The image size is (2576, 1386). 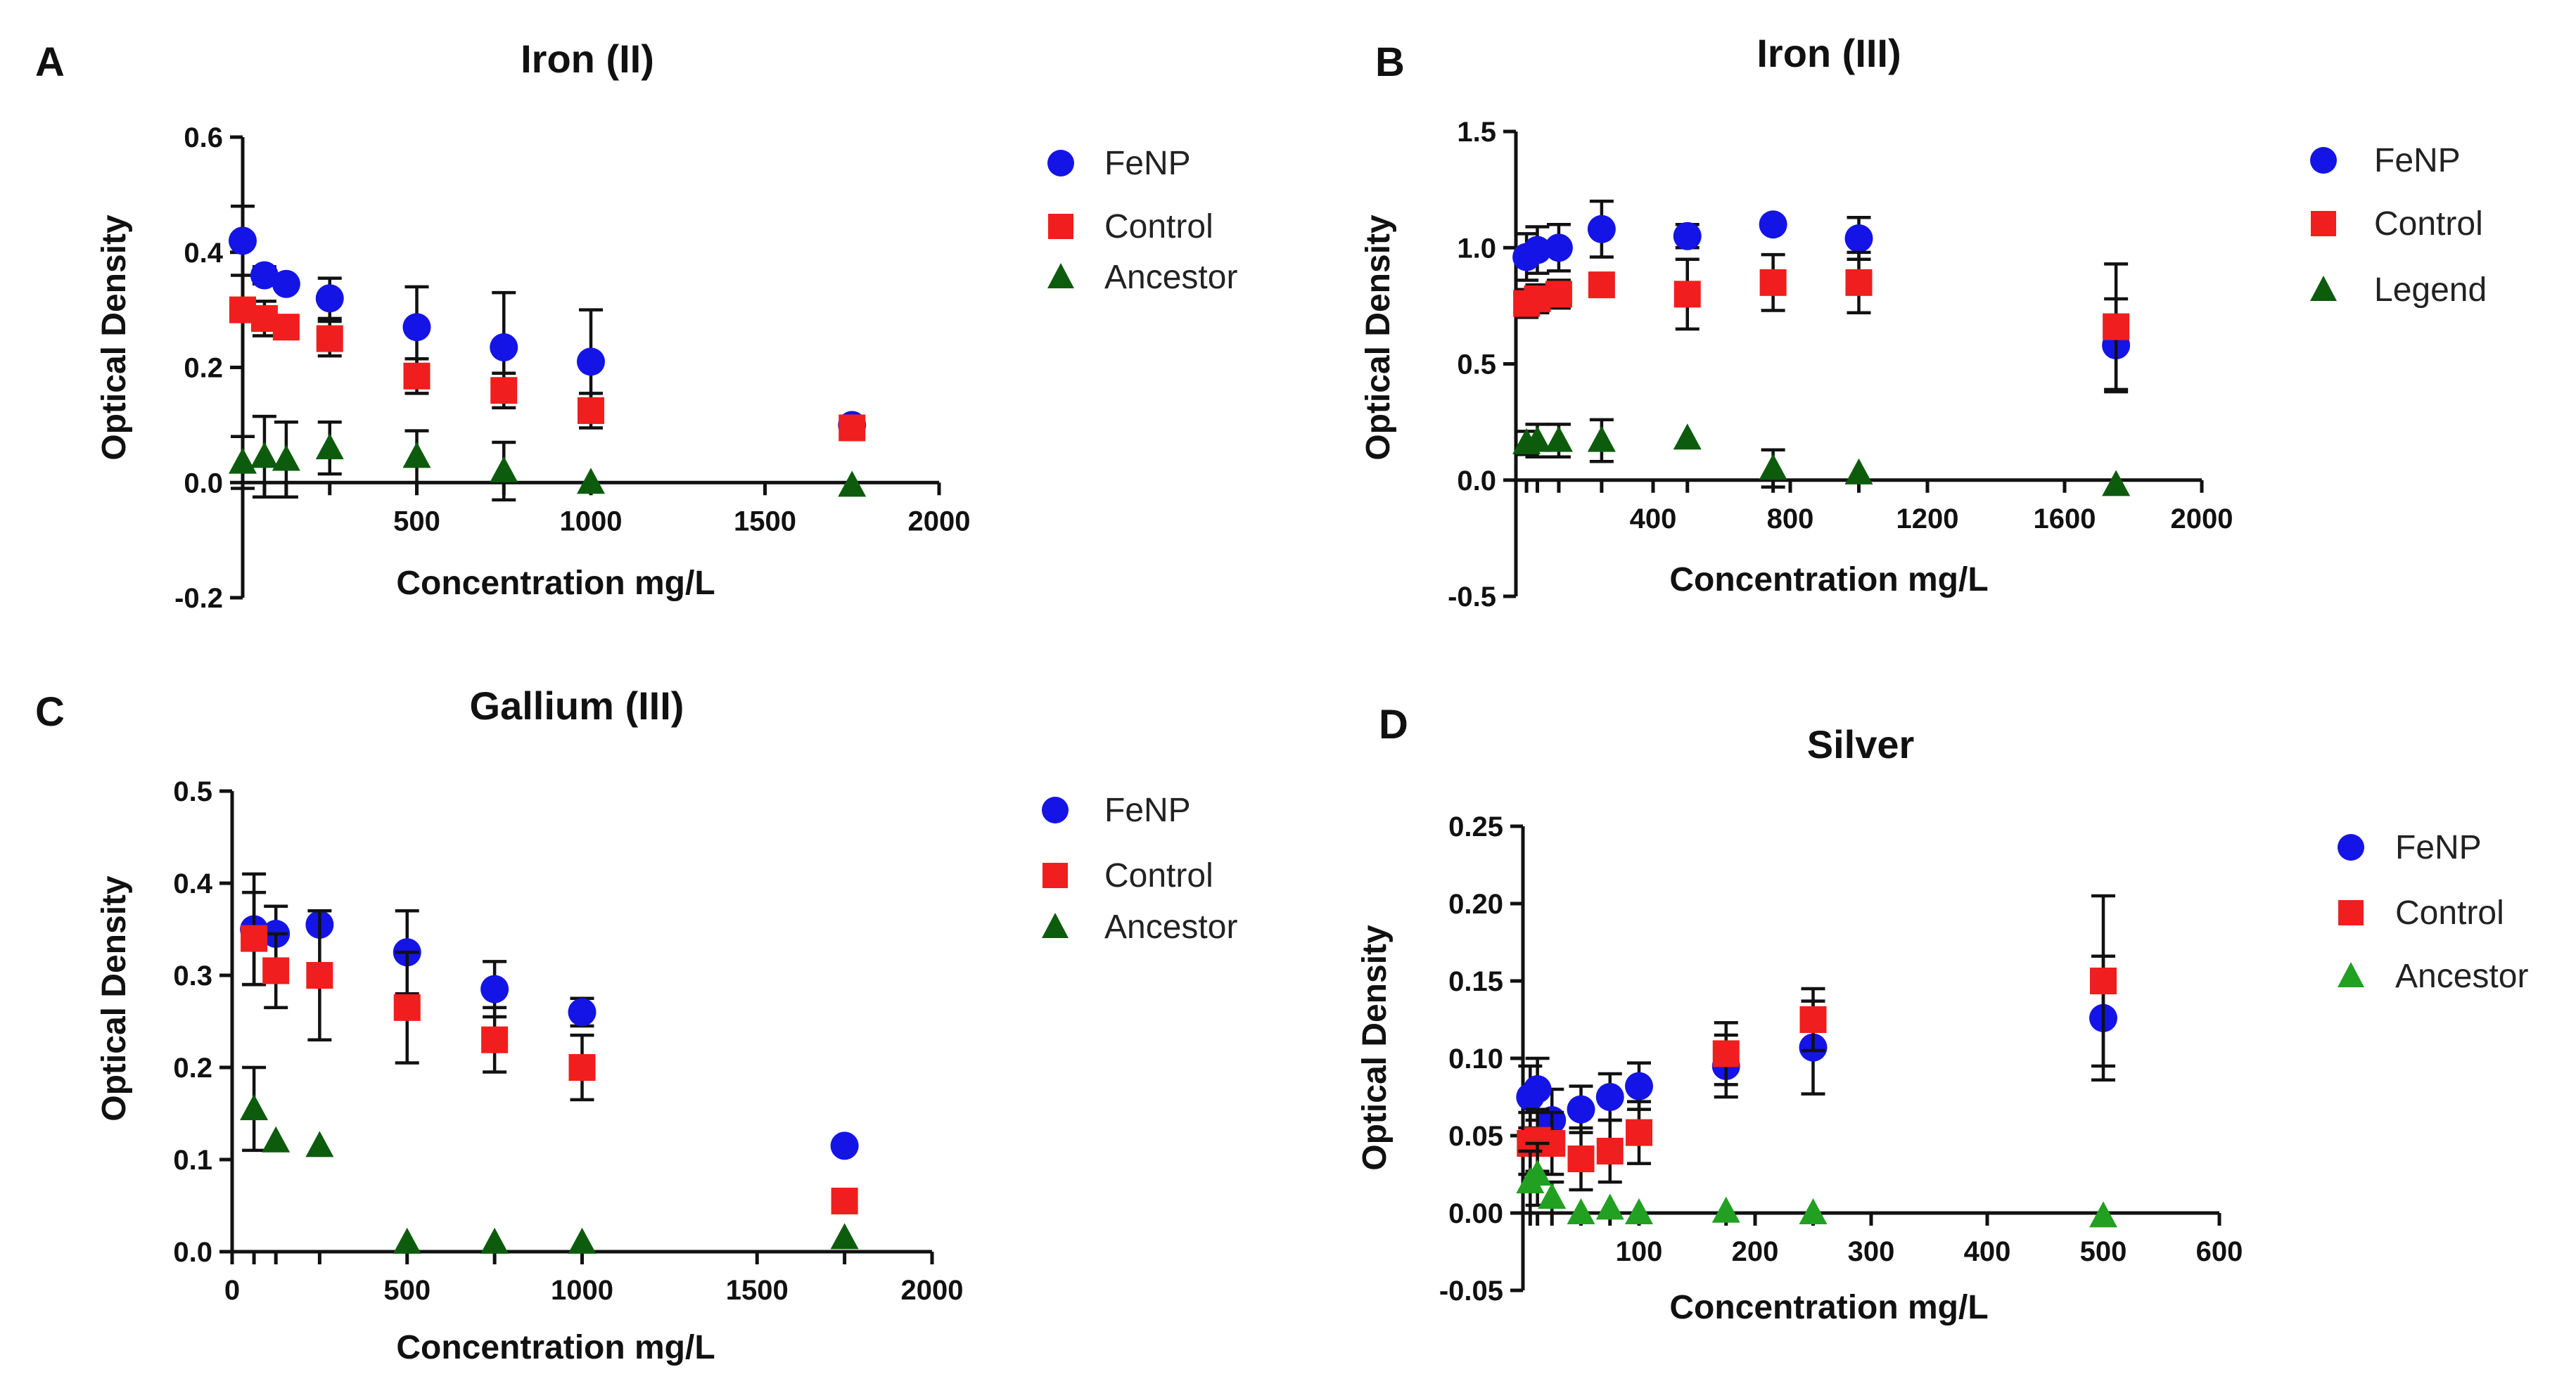 I want to click on chart-title: Silver, so click(x=1861, y=744).